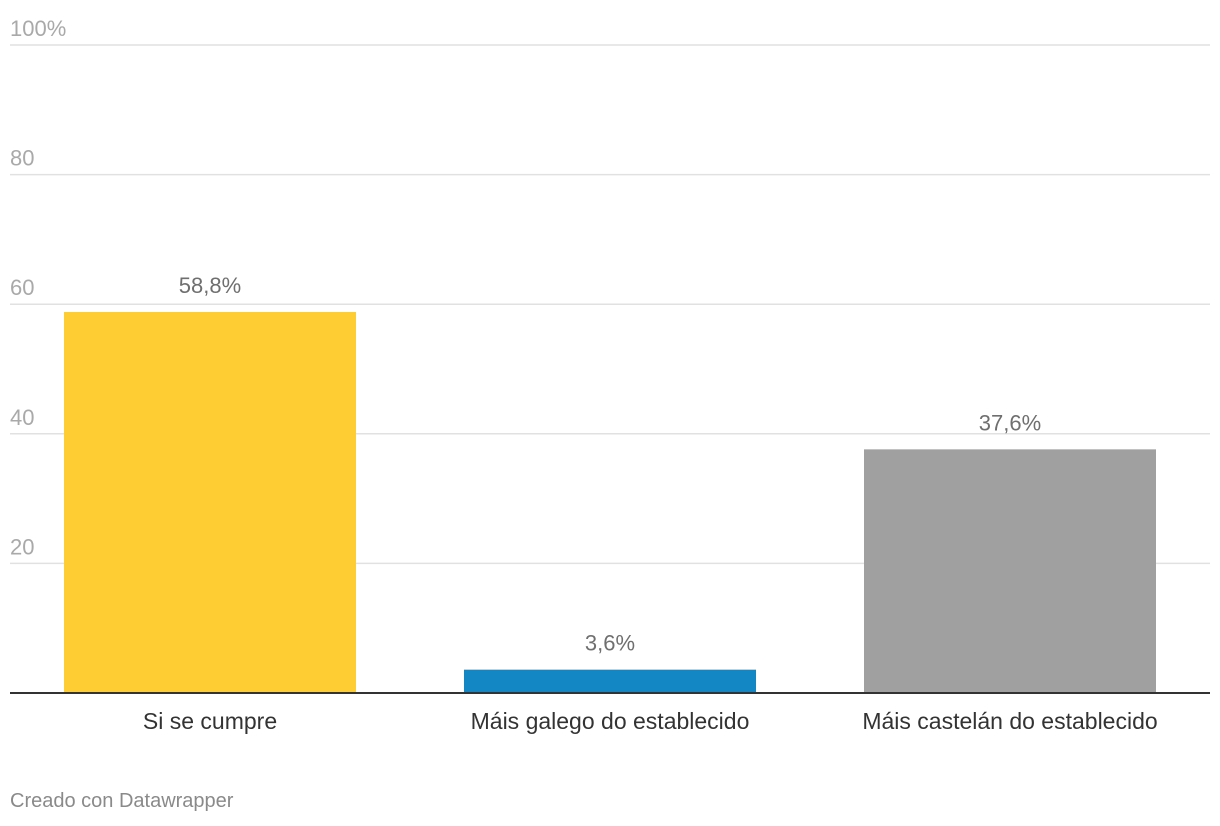 Image resolution: width=1220 pixels, height=826 pixels. Describe the element at coordinates (1009, 721) in the screenshot. I see `category-label-mais-castelan-do-establecido: Máis castelán do establecido` at that location.